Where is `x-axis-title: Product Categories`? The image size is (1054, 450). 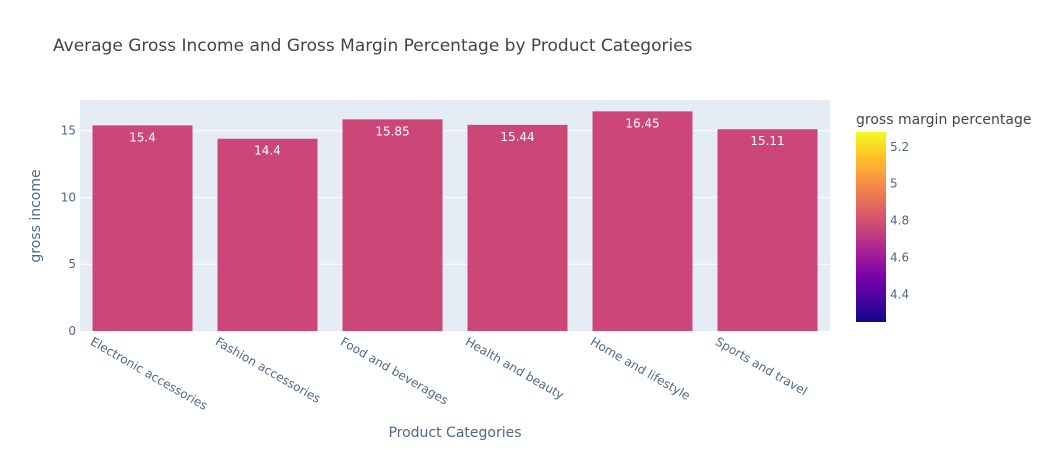 x-axis-title: Product Categories is located at coordinates (454, 433).